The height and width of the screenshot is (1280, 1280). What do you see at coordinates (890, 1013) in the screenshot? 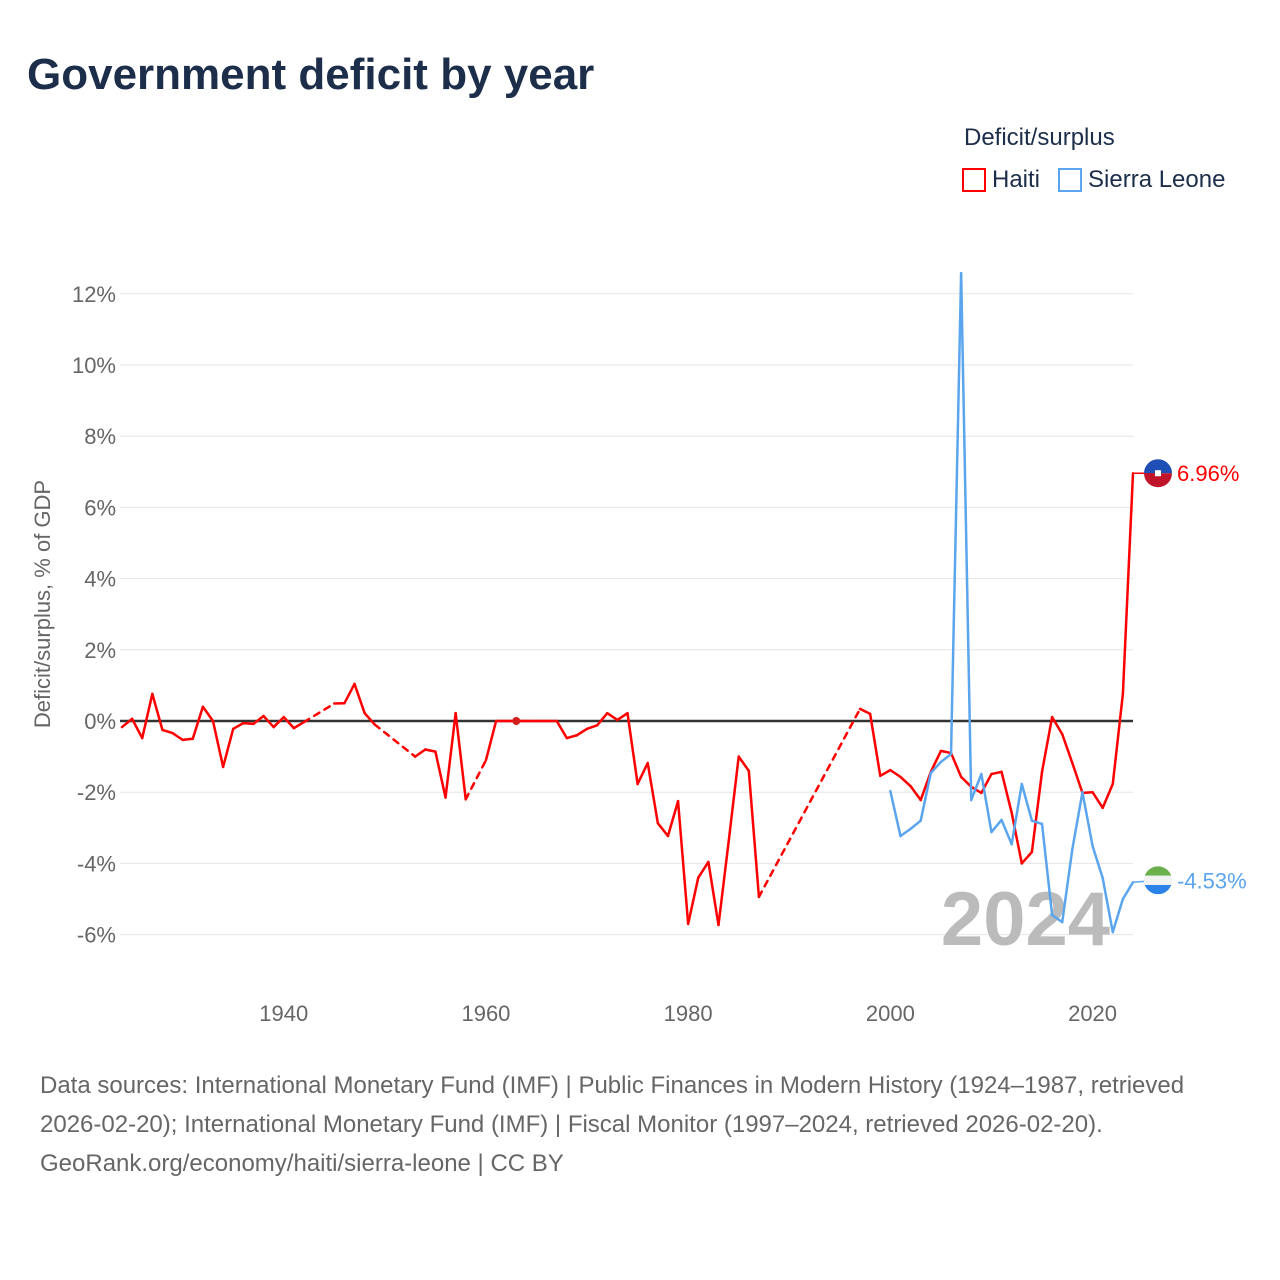
I see `x-tick-label: 2000` at bounding box center [890, 1013].